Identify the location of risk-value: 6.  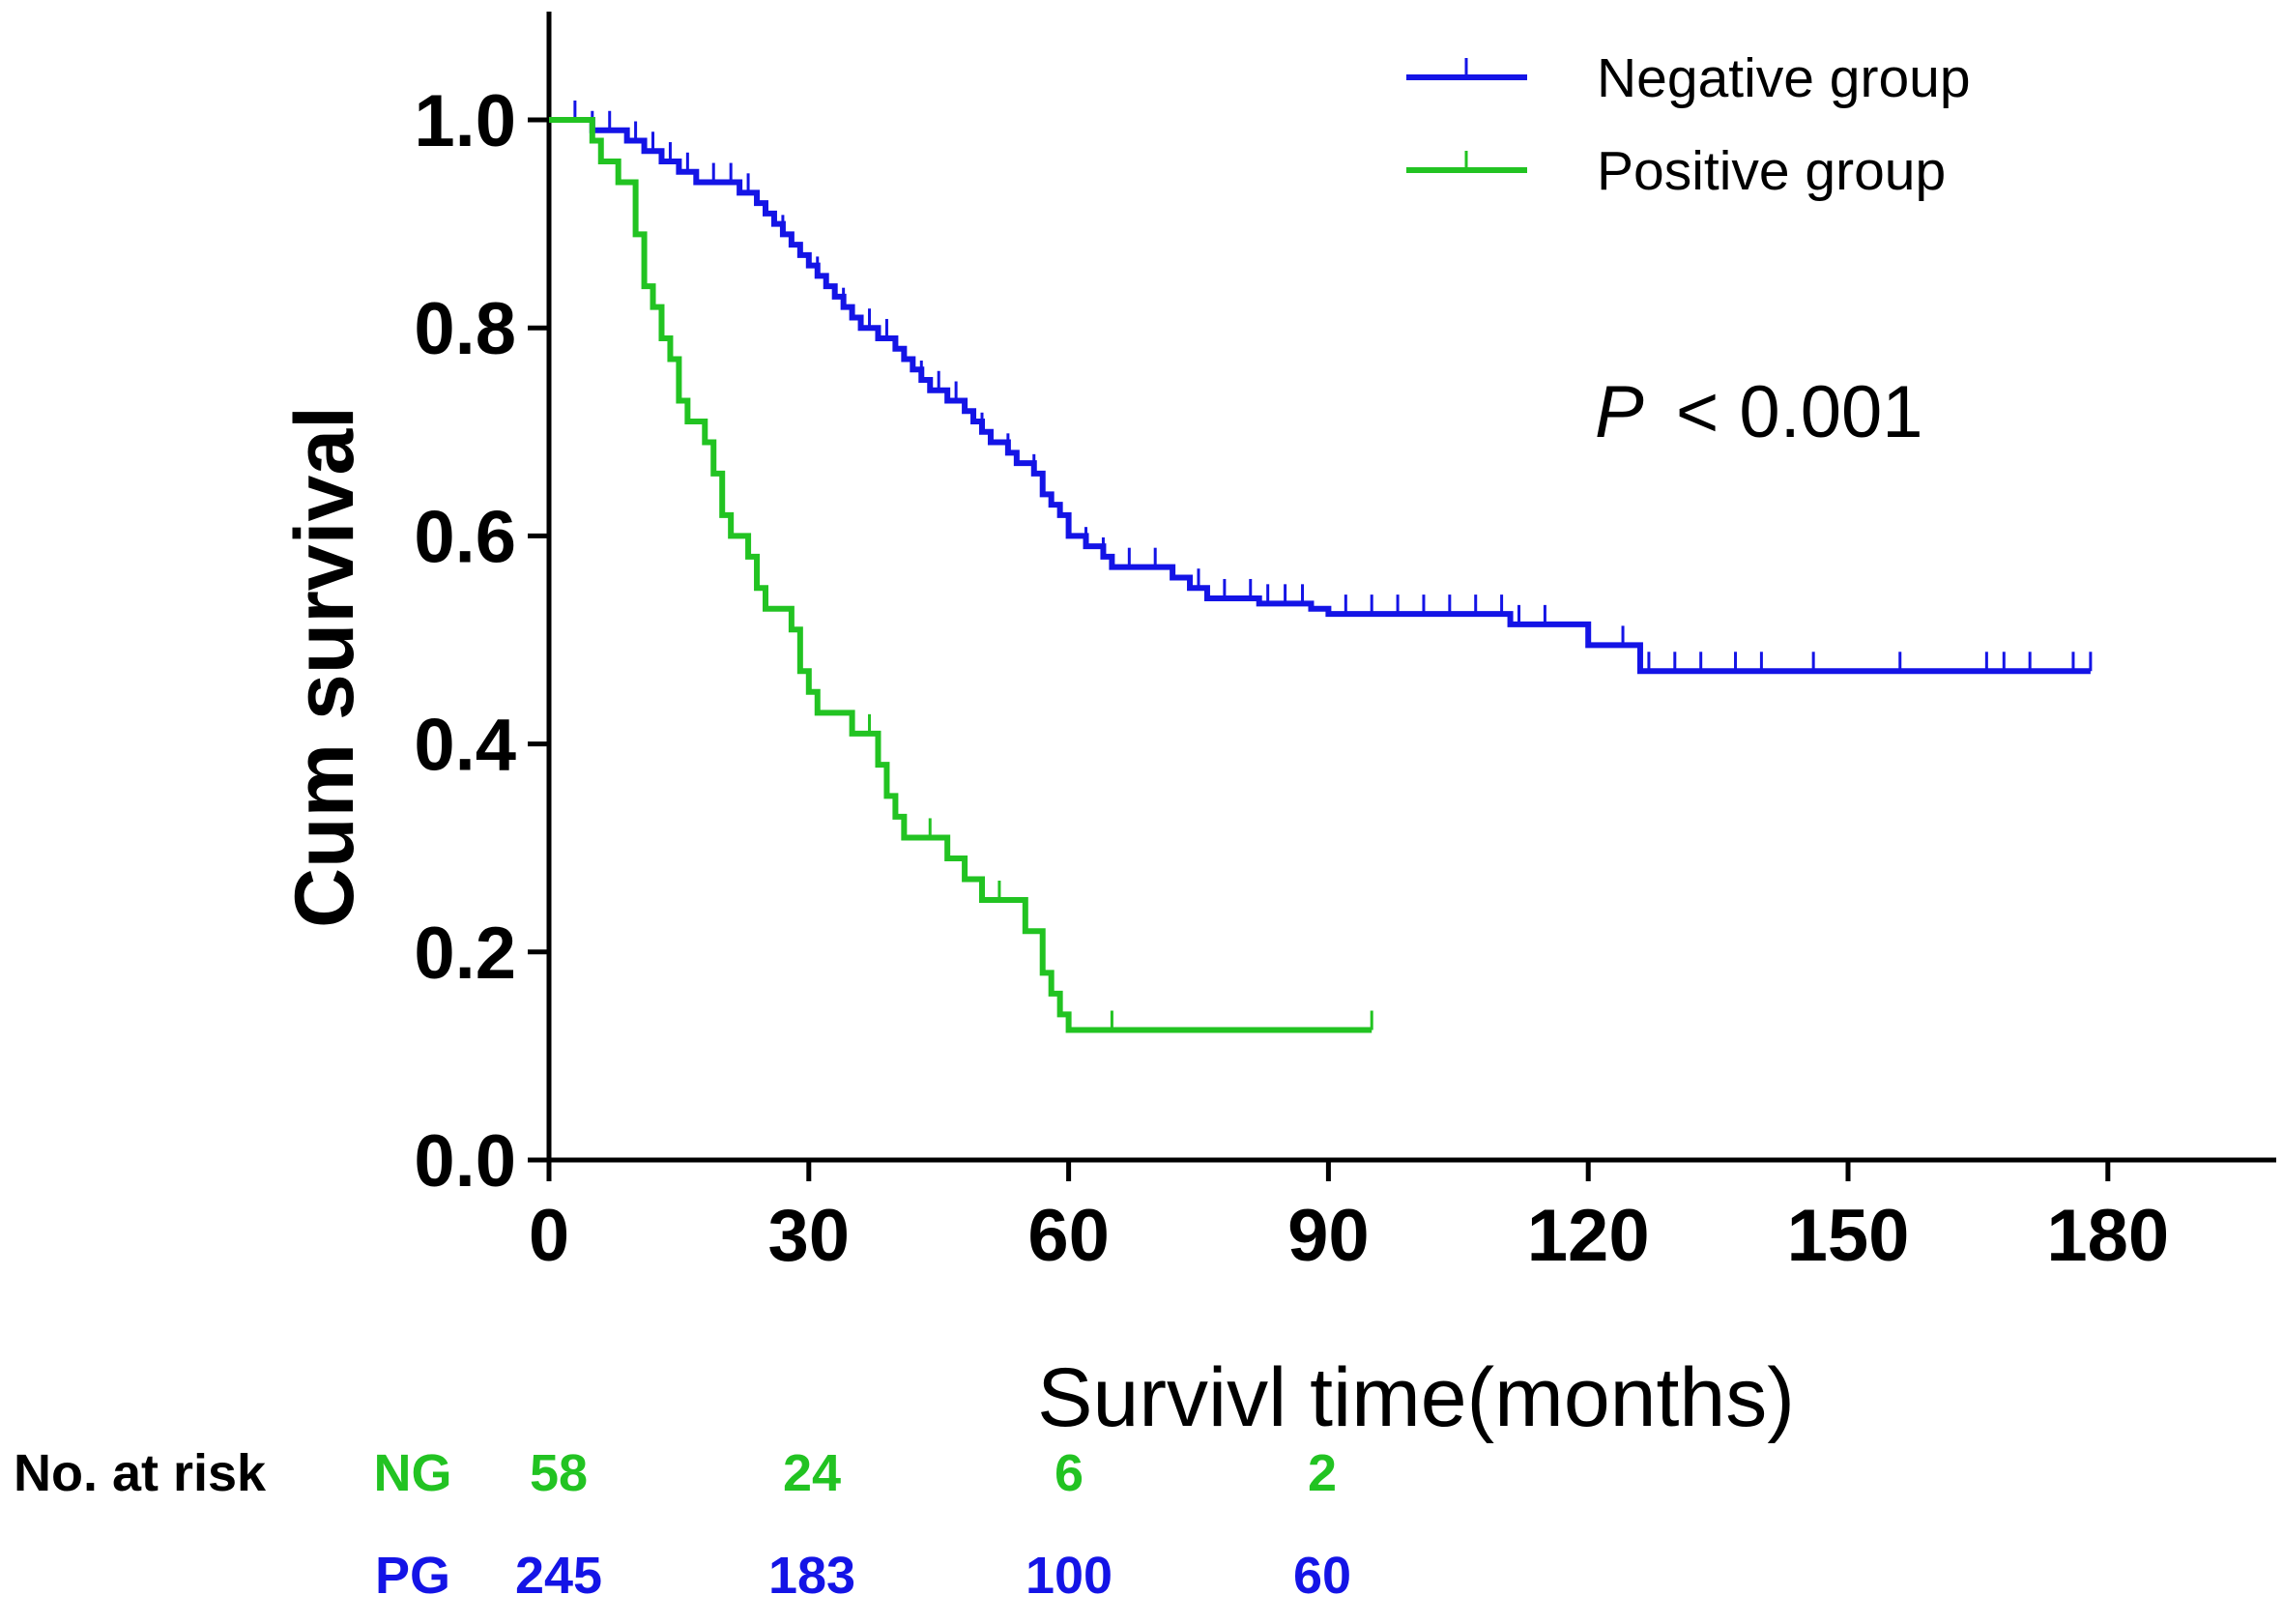
(1069, 1473).